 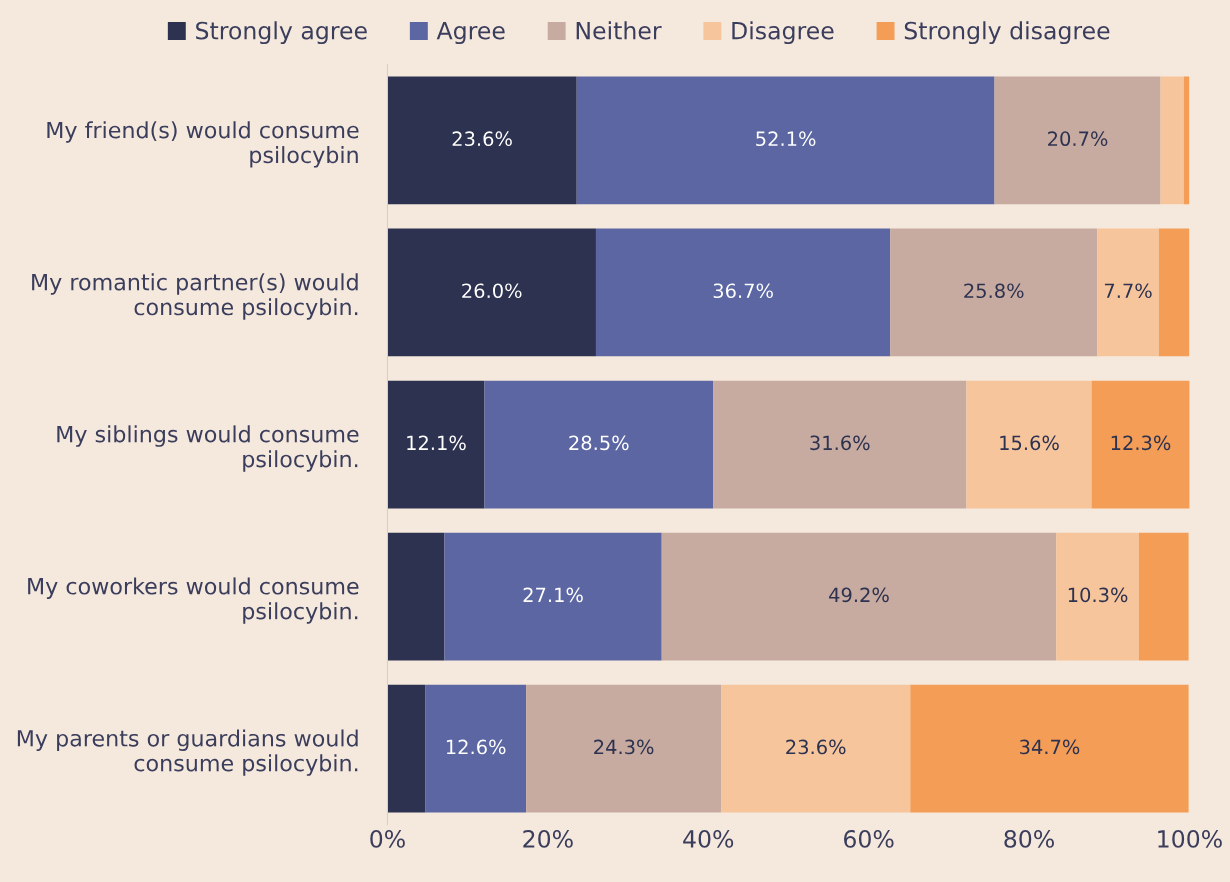 I want to click on data-label: 27.1%, so click(x=553, y=595).